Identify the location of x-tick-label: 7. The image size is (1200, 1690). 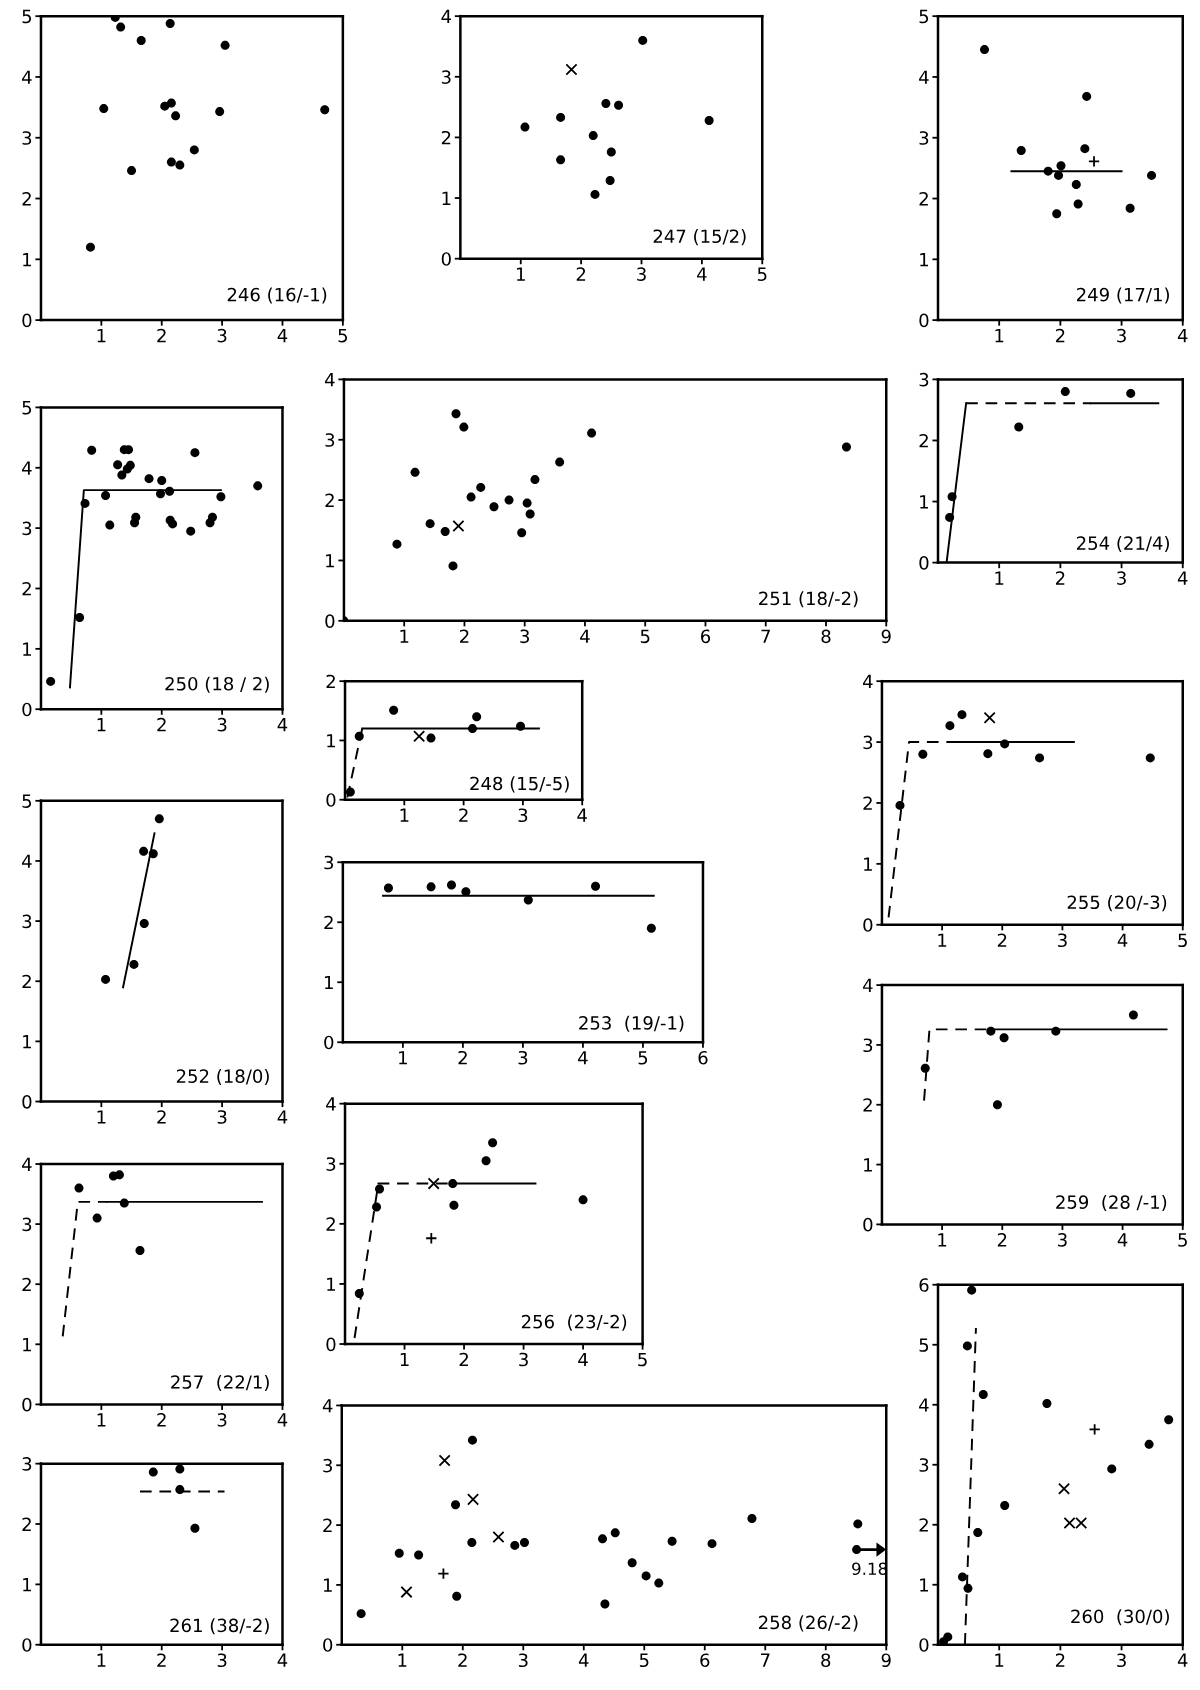
(765, 1660).